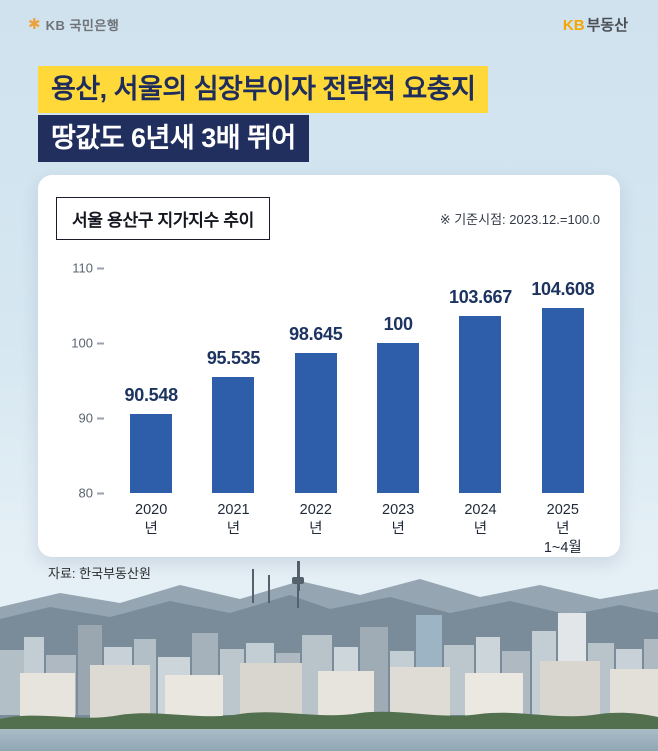 The height and width of the screenshot is (751, 658). I want to click on kb-realestate-logo: KB 부동산, so click(595, 24).